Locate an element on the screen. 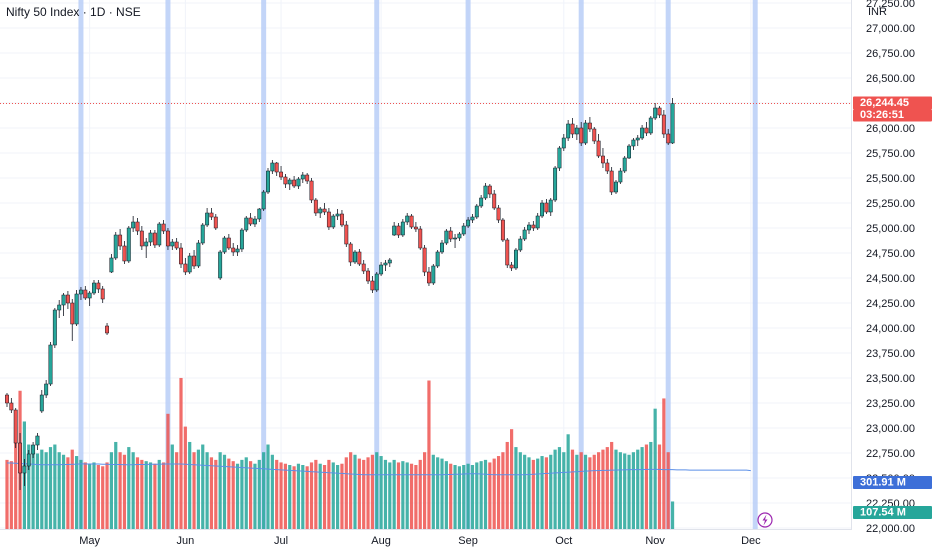 The image size is (932, 550). countdown-tag: 03:26:51 is located at coordinates (892, 115).